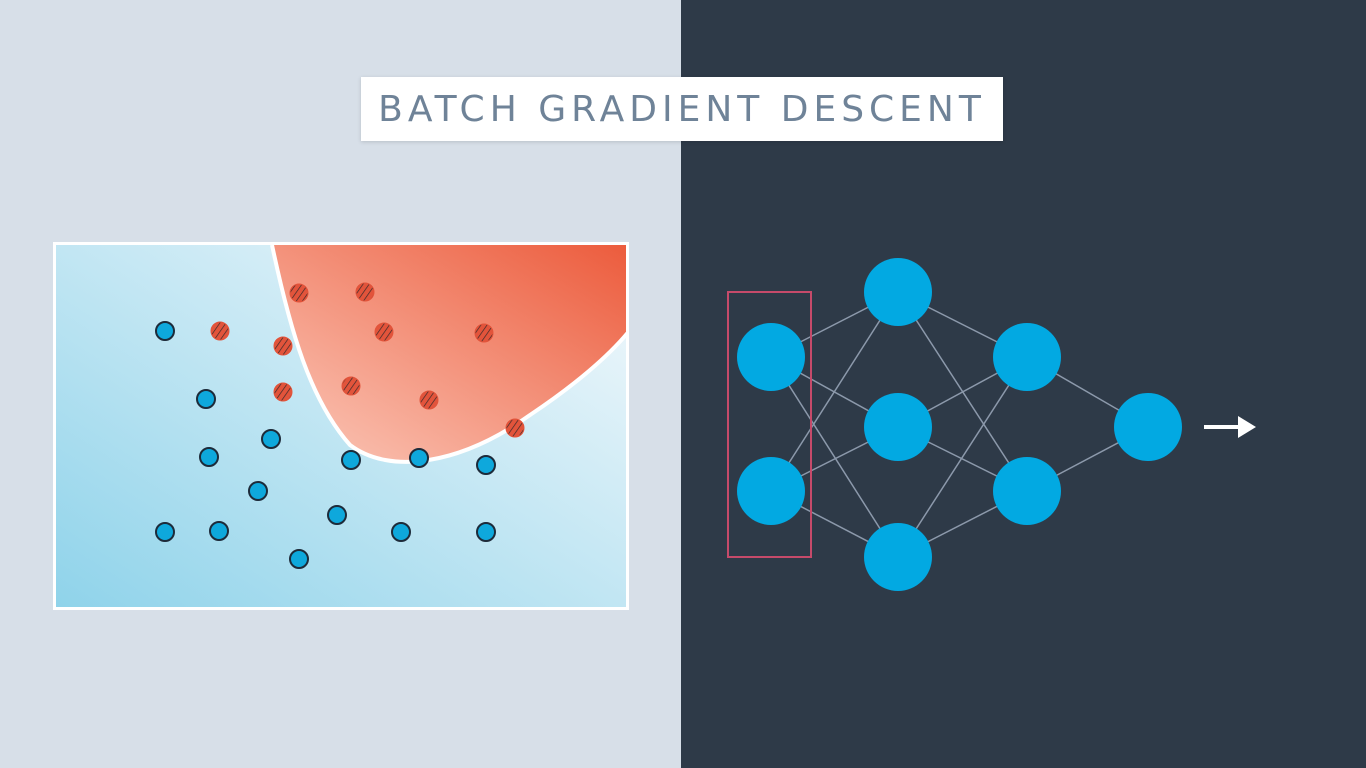 This screenshot has width=1366, height=768. I want to click on page-title: BATCH GRADIENT DESCENT, so click(682, 109).